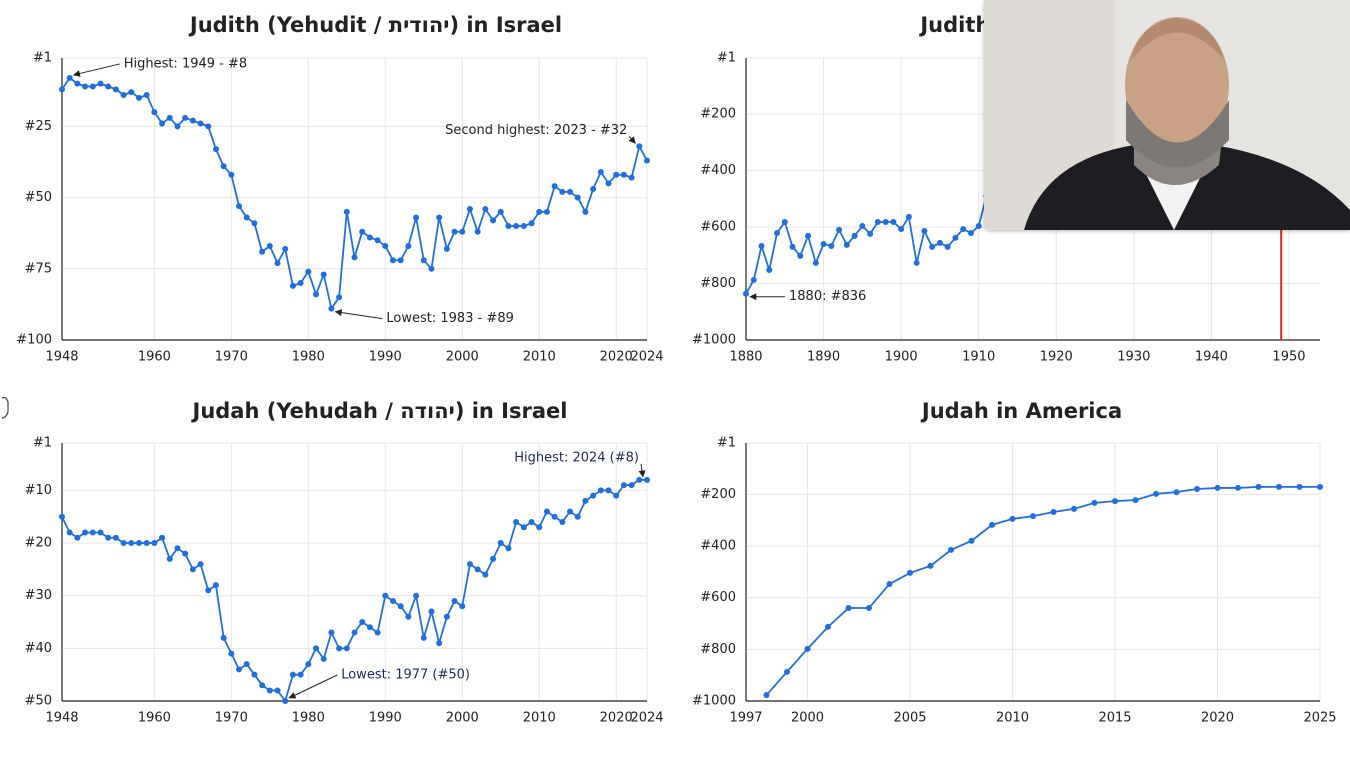  What do you see at coordinates (1021, 411) in the screenshot?
I see `chart-title: Judah in America` at bounding box center [1021, 411].